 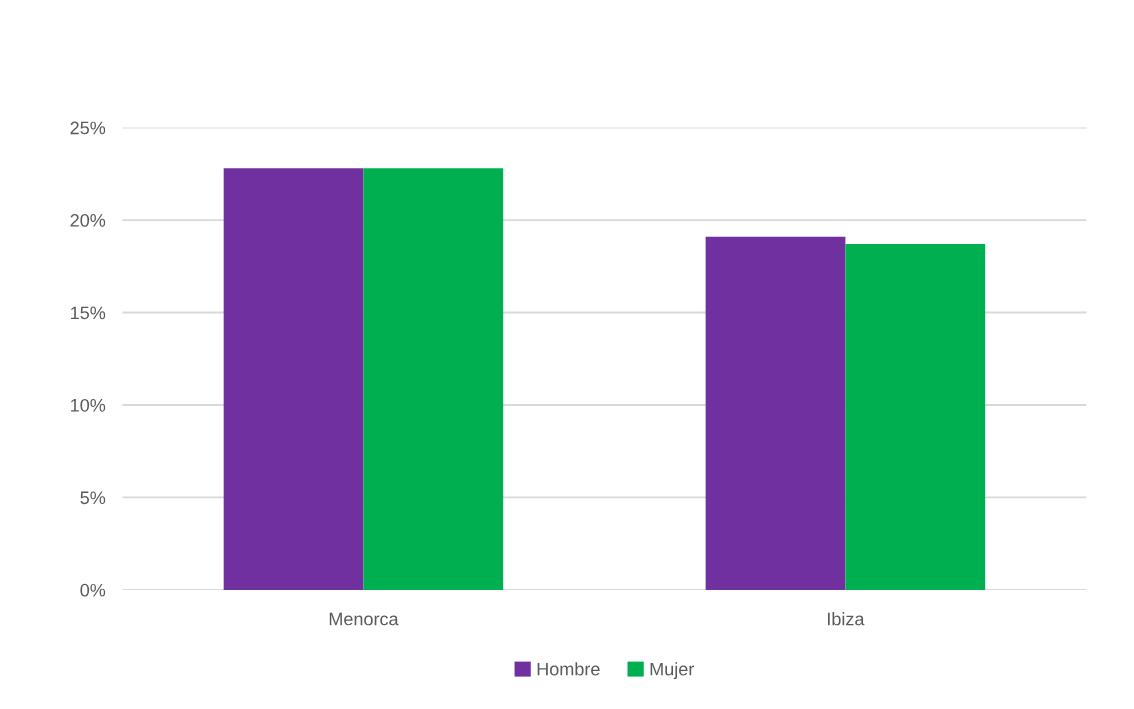 I want to click on y-tick-label: 10%, so click(x=88, y=405).